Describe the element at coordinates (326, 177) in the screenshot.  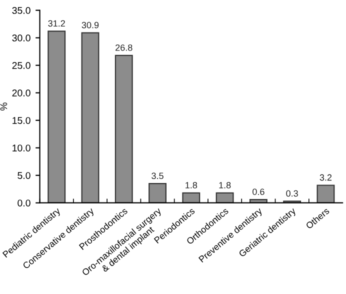
I see `data-label: 3.2` at that location.